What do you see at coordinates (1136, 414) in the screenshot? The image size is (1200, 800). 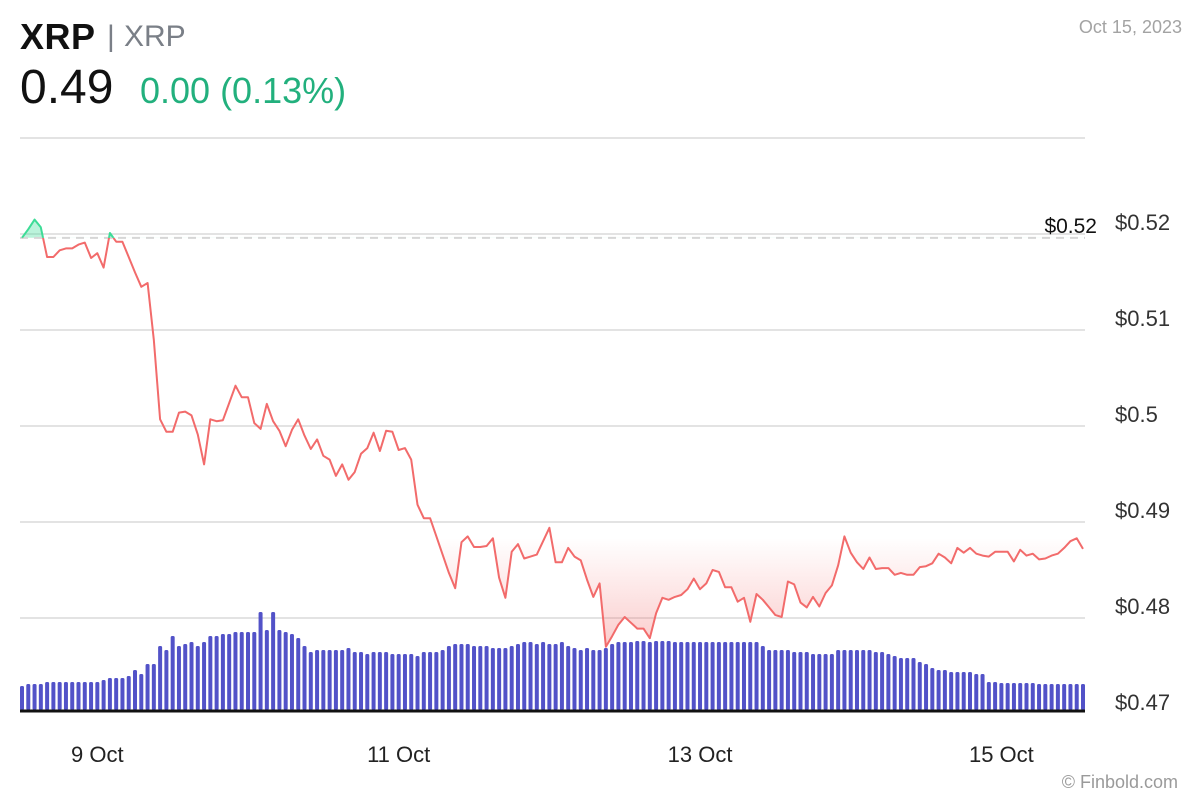 I see `y-tick-label: $0.5` at bounding box center [1136, 414].